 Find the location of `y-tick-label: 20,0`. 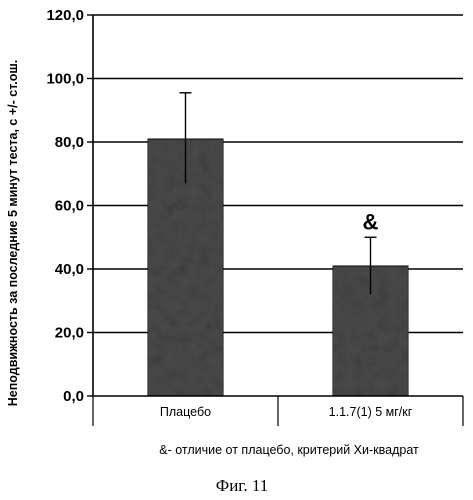

y-tick-label: 20,0 is located at coordinates (69, 333).